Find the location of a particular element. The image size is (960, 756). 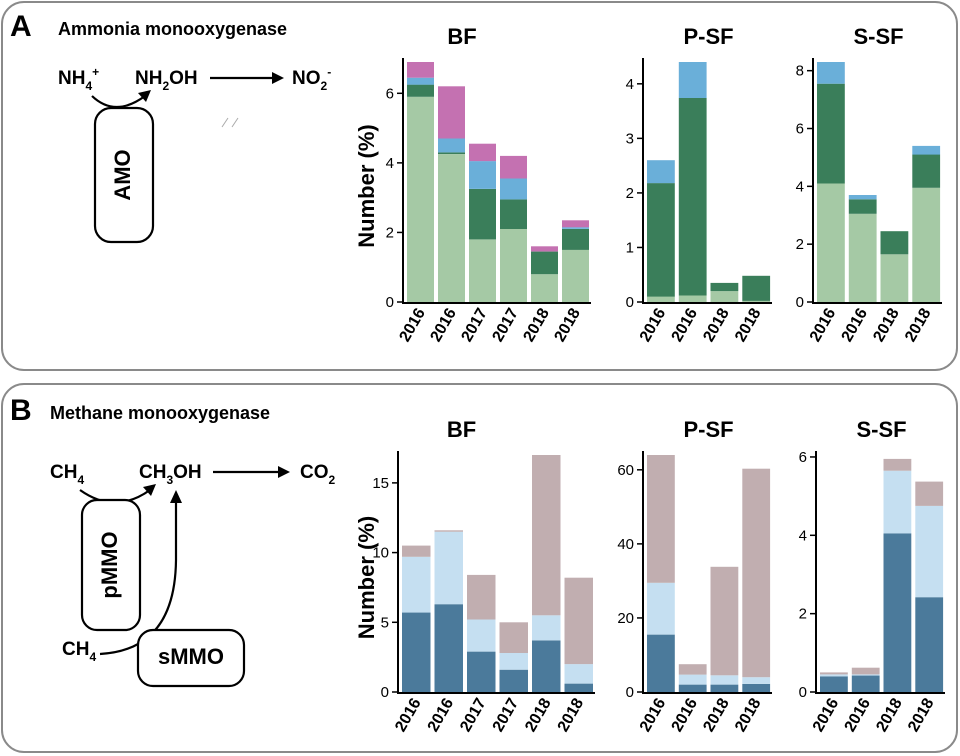

ammonia-arrow-head is located at coordinates (278, 78).